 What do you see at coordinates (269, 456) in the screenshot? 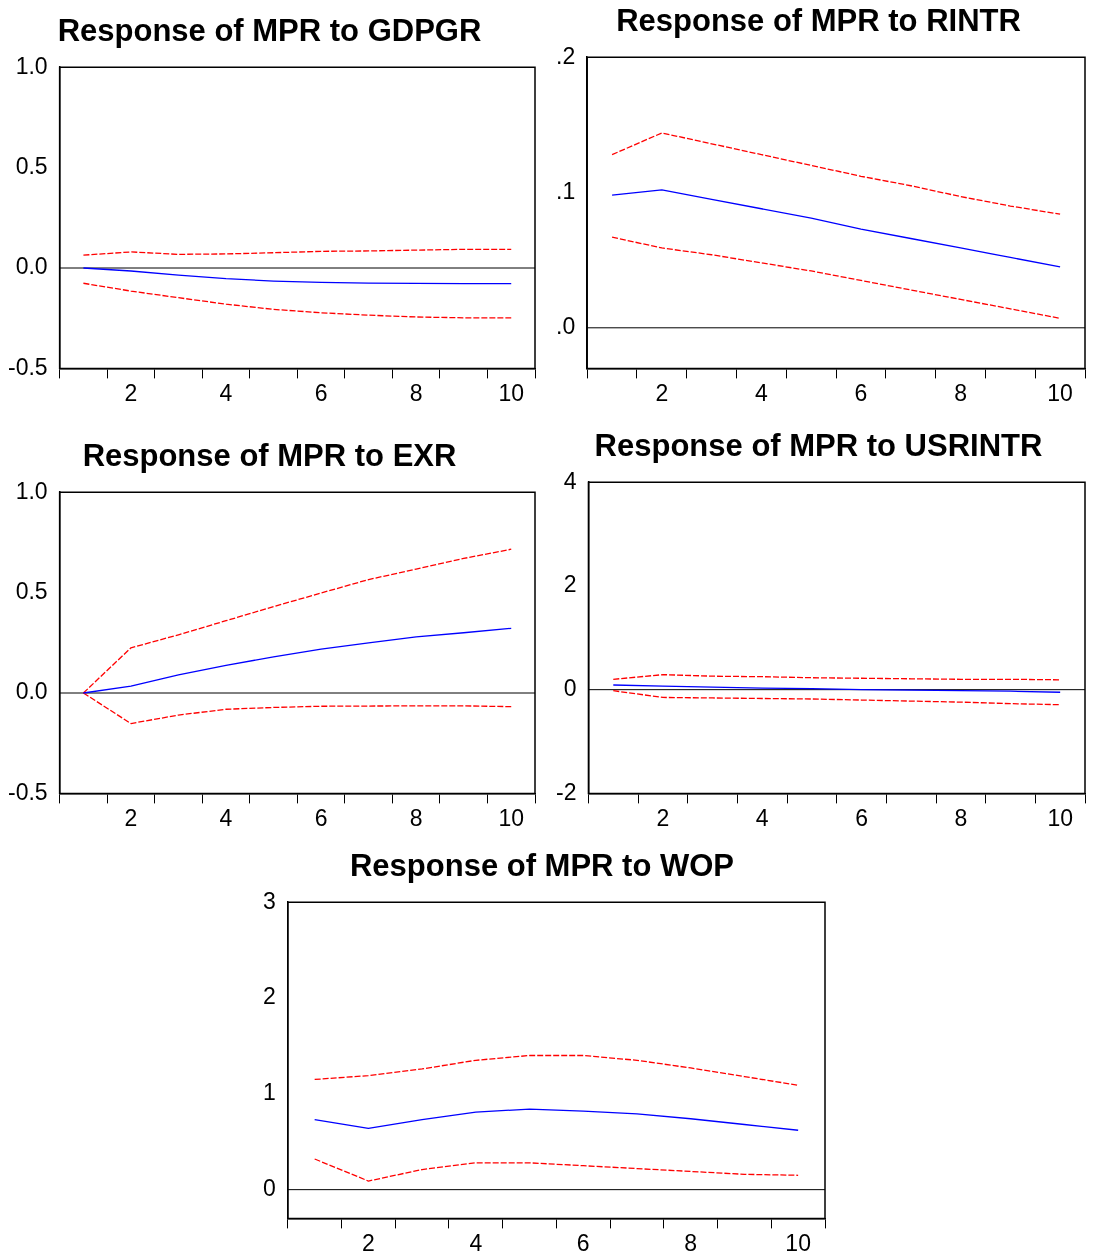
I see `chart-title: Response of MPR to EXR` at bounding box center [269, 456].